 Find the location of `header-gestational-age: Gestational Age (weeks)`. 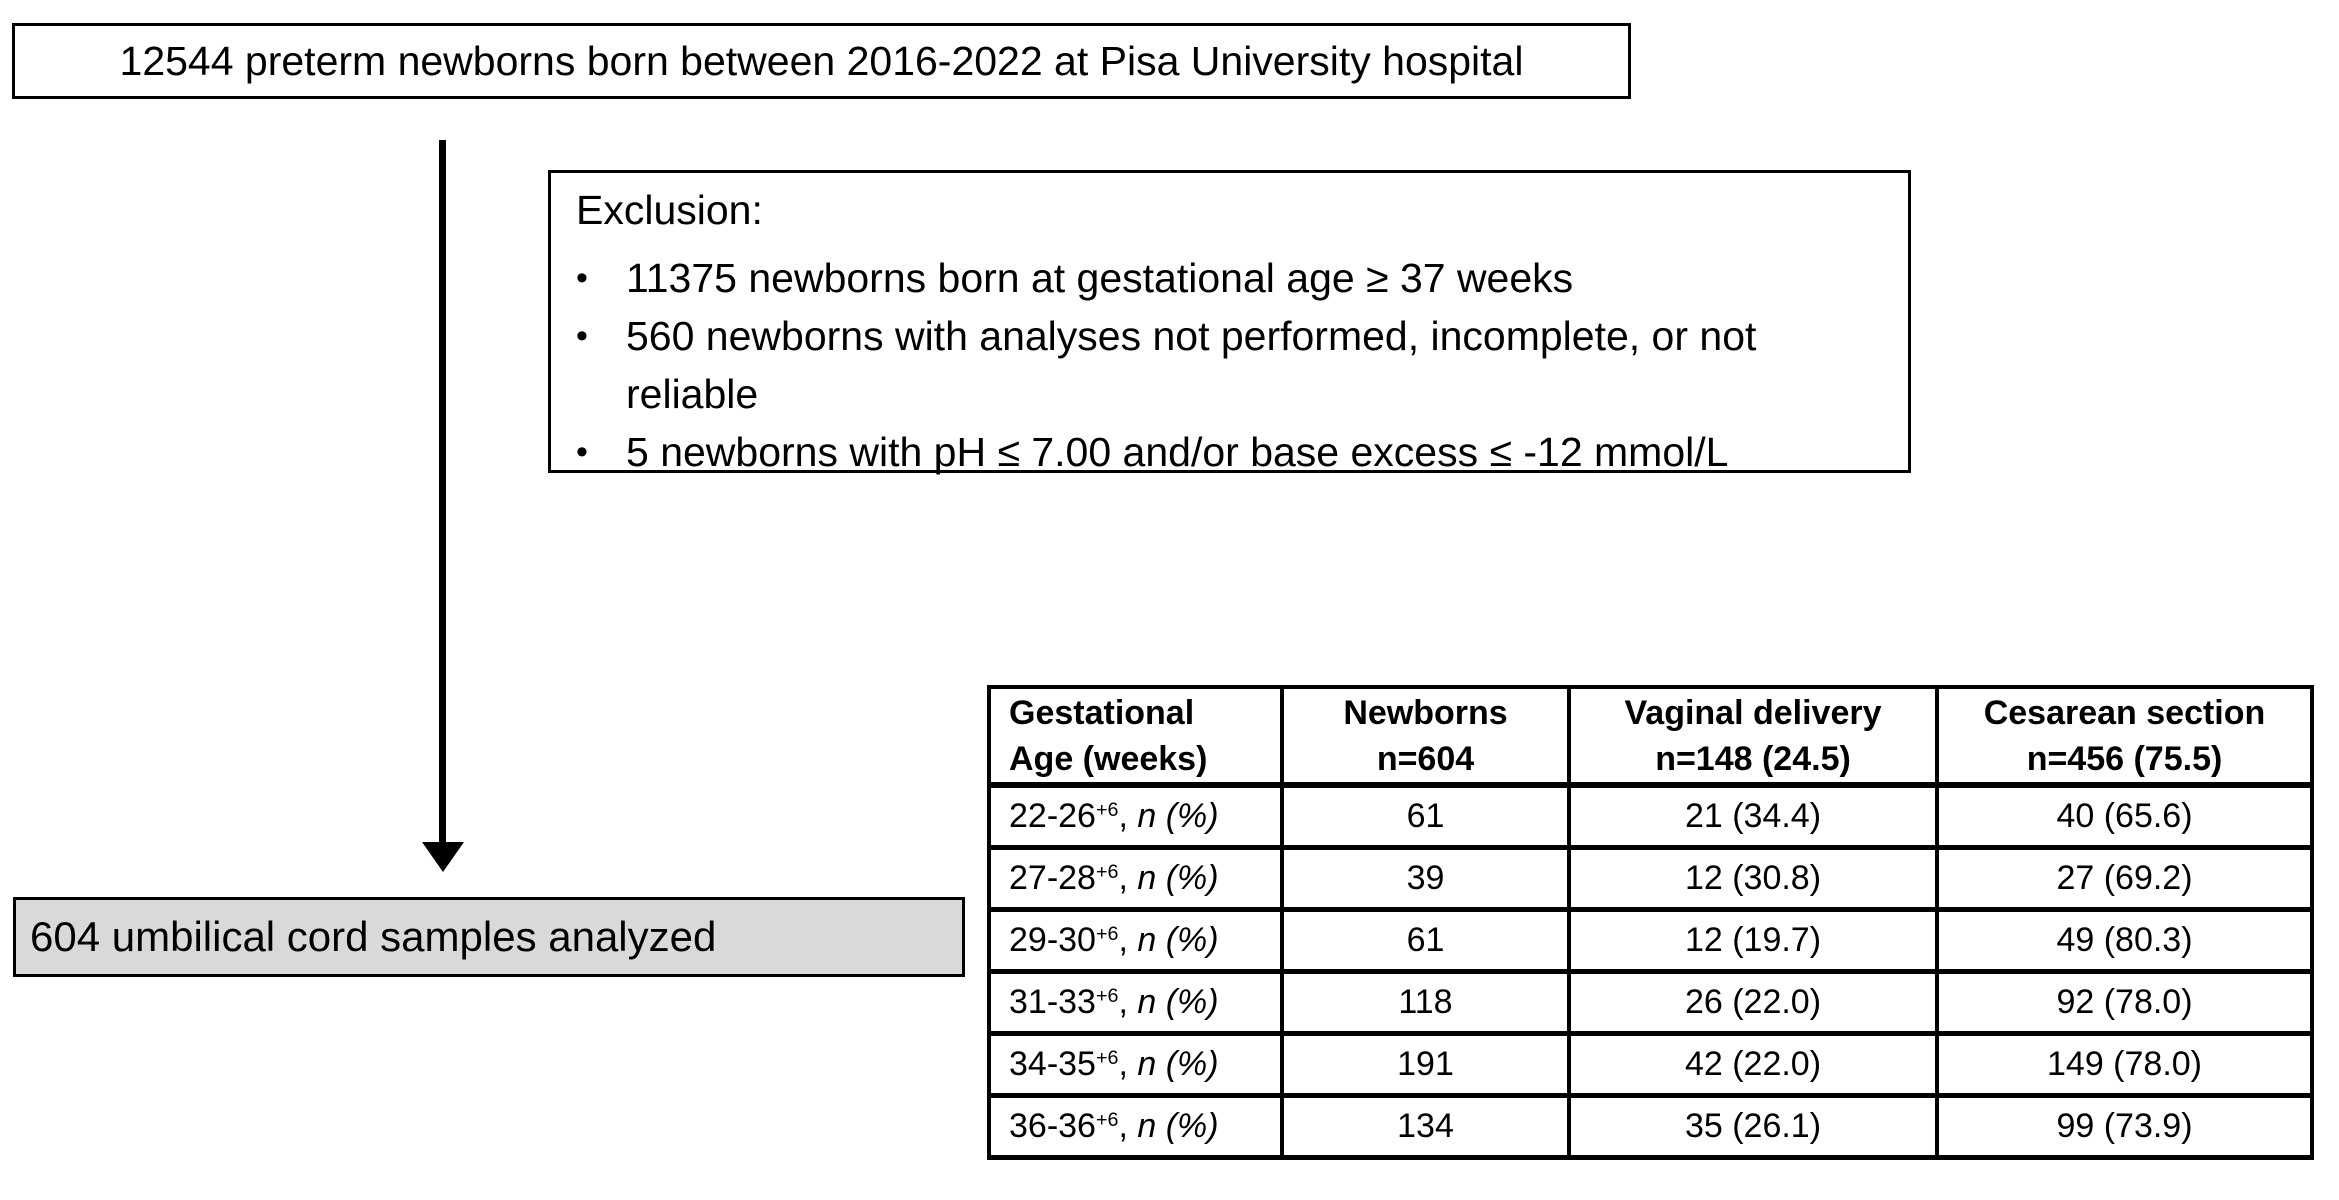

header-gestational-age: Gestational Age (weeks) is located at coordinates (1135, 736).